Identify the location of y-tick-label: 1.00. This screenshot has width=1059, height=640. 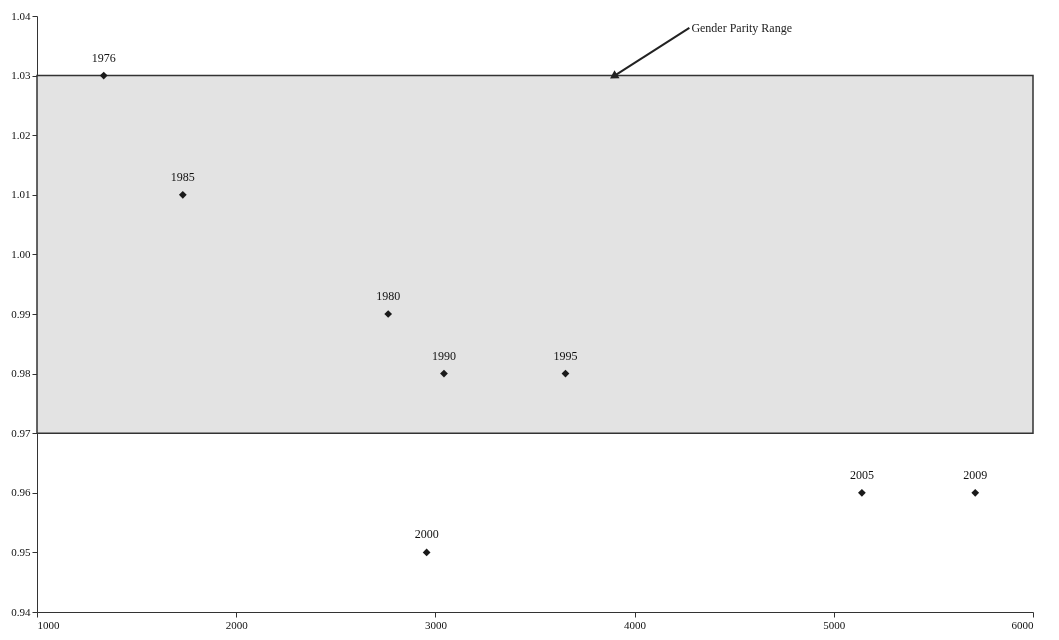
(21, 253).